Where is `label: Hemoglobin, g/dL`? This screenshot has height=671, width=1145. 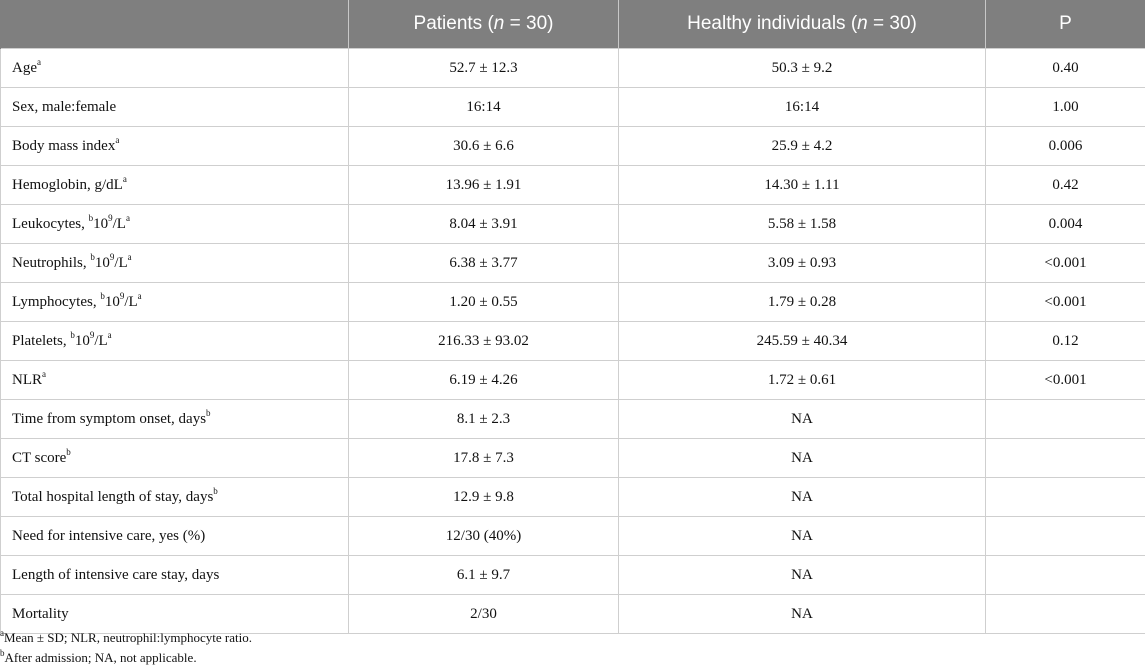 label: Hemoglobin, g/dL is located at coordinates (67, 184).